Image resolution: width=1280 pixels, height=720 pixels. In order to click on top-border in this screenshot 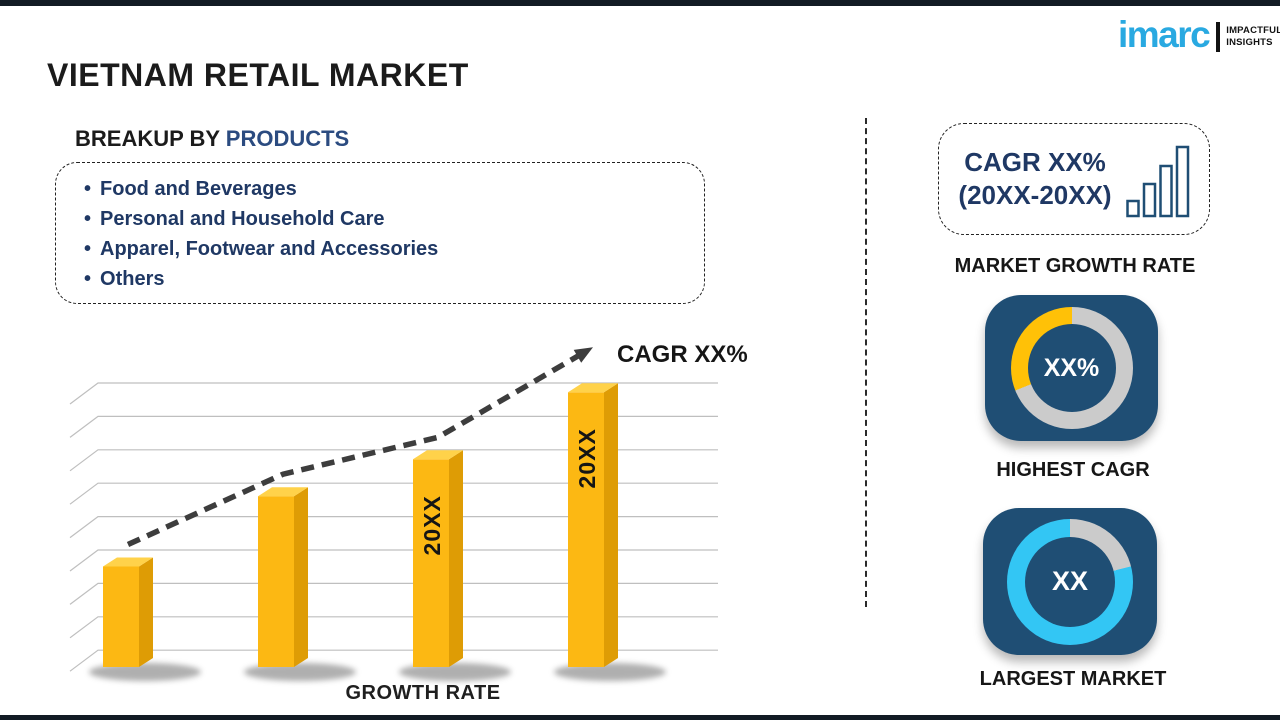, I will do `click(640, 3)`.